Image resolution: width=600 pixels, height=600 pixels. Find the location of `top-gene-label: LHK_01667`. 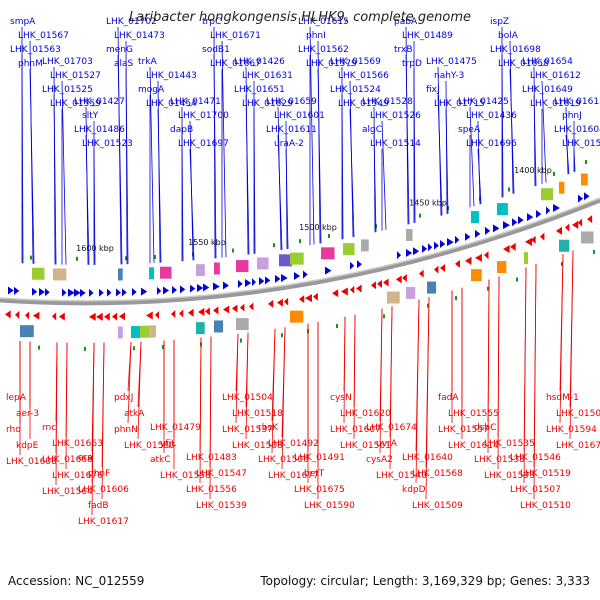

top-gene-label: LHK_01667 is located at coordinates (235, 64).